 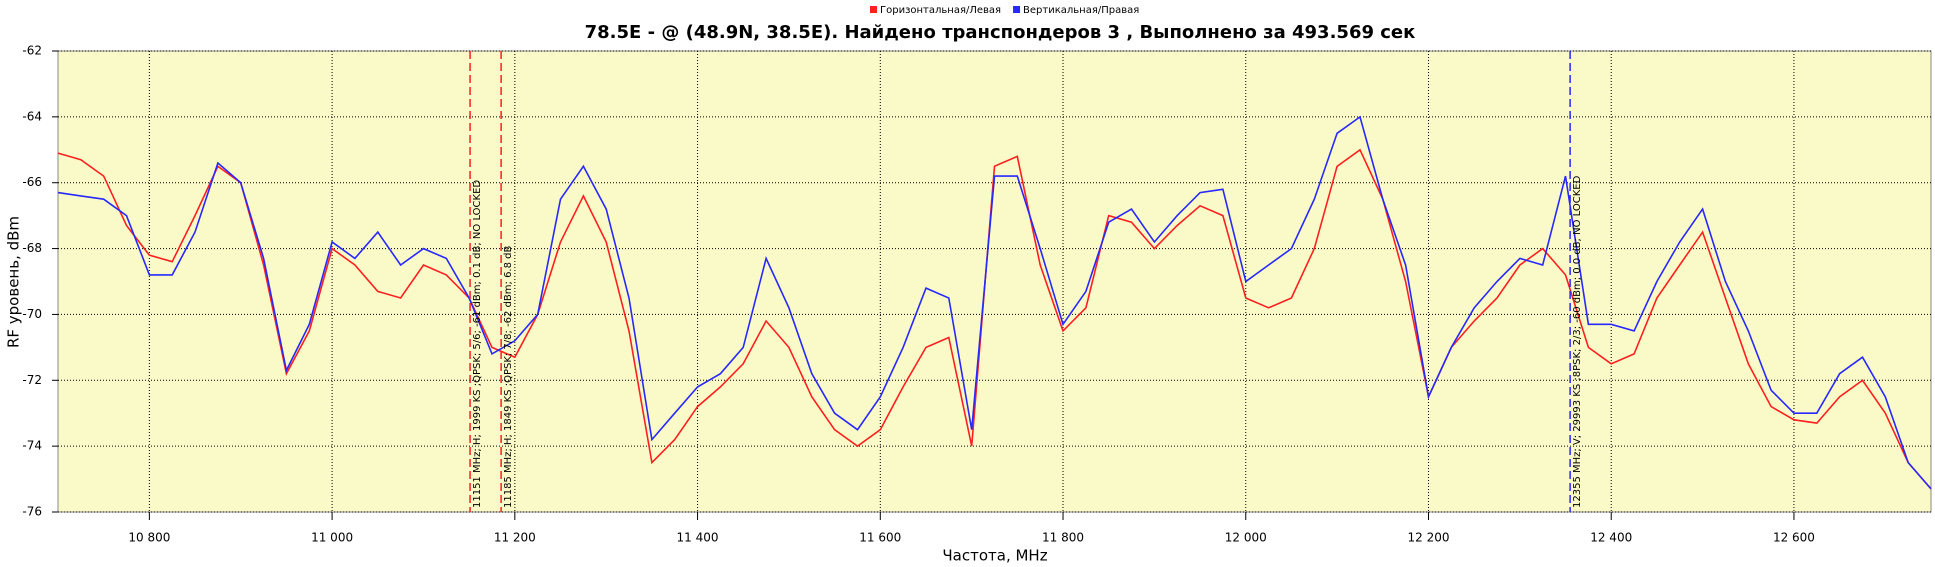 What do you see at coordinates (515, 538) in the screenshot?
I see `x-tick-label: 11 200` at bounding box center [515, 538].